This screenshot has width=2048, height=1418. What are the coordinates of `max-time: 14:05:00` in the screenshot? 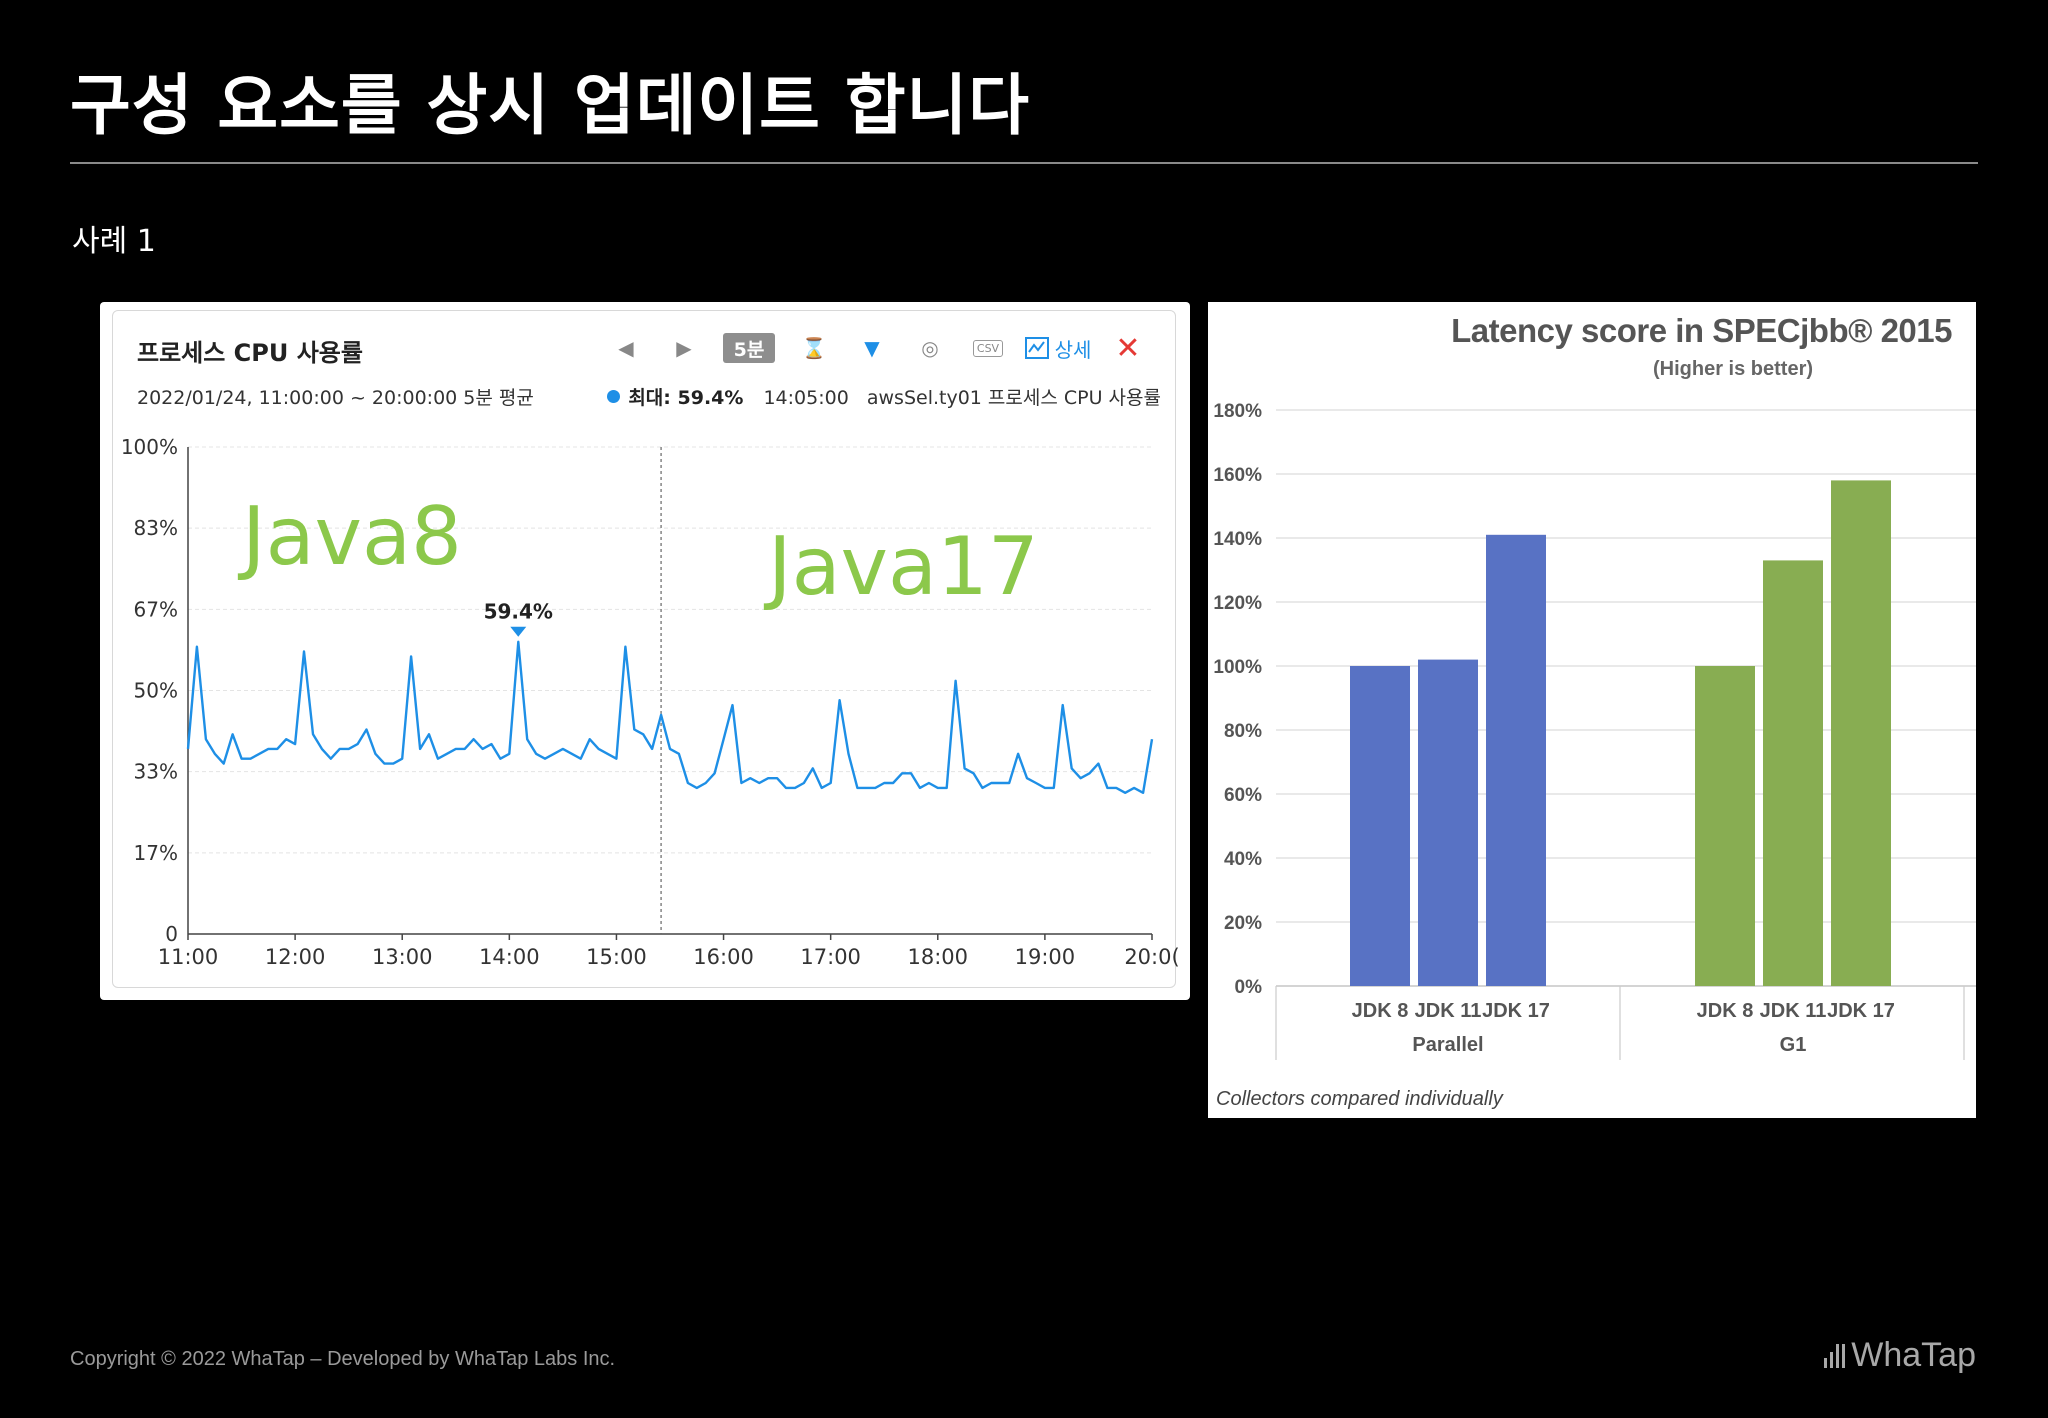 It's located at (806, 398).